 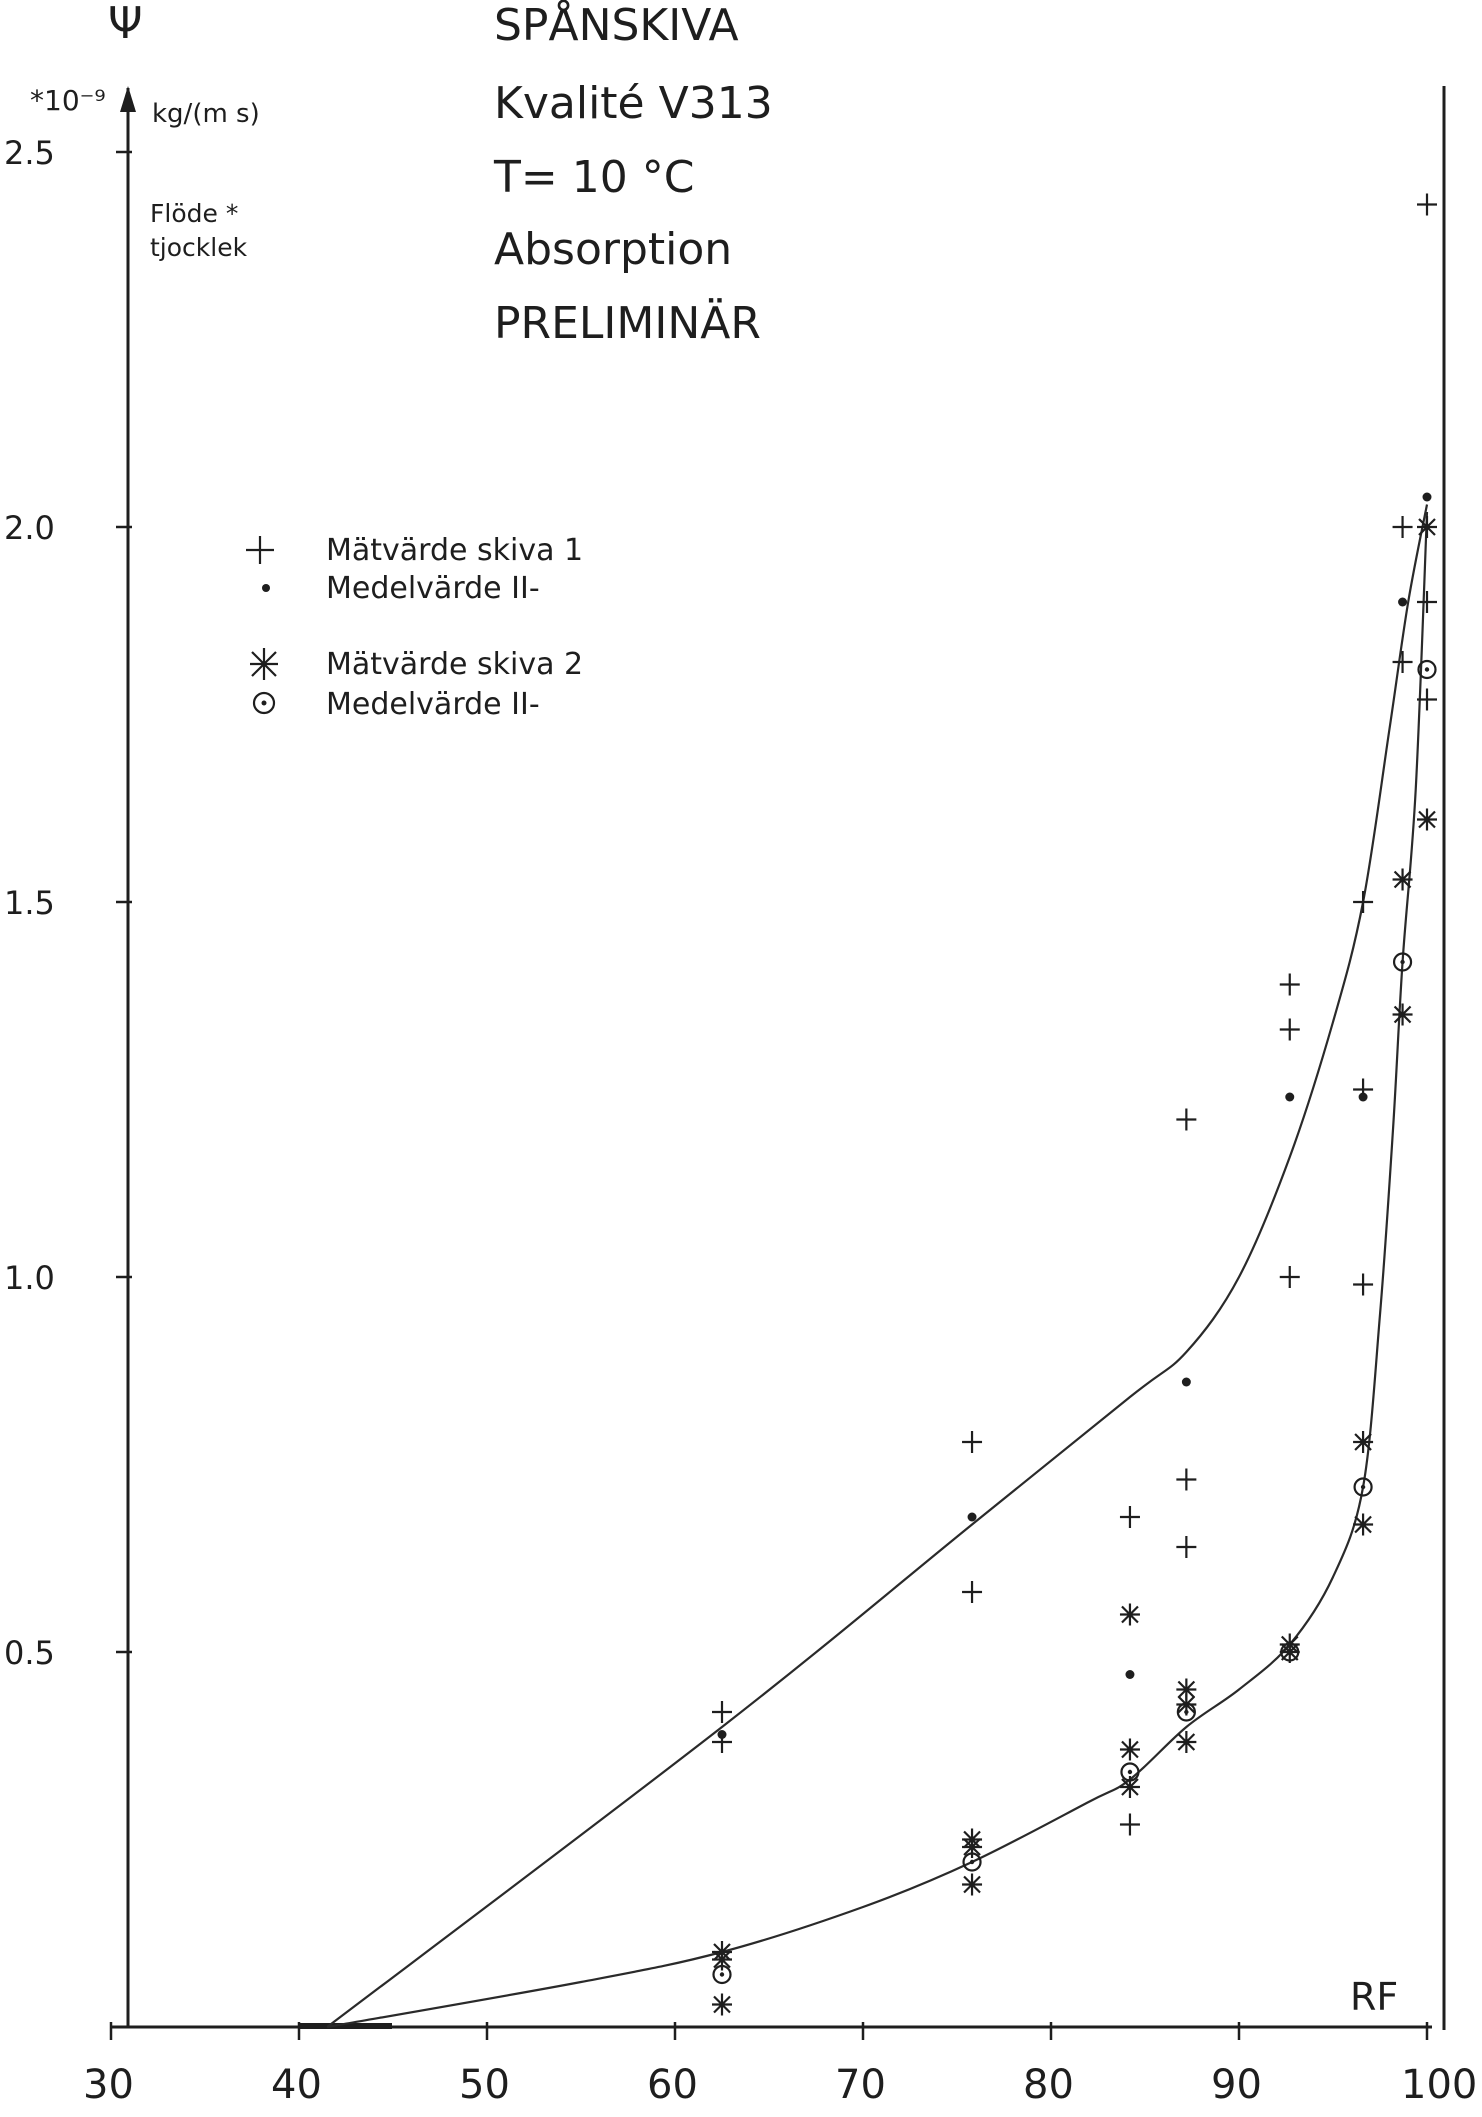 I want to click on title-line-2: Kvalité V313, so click(x=633, y=103).